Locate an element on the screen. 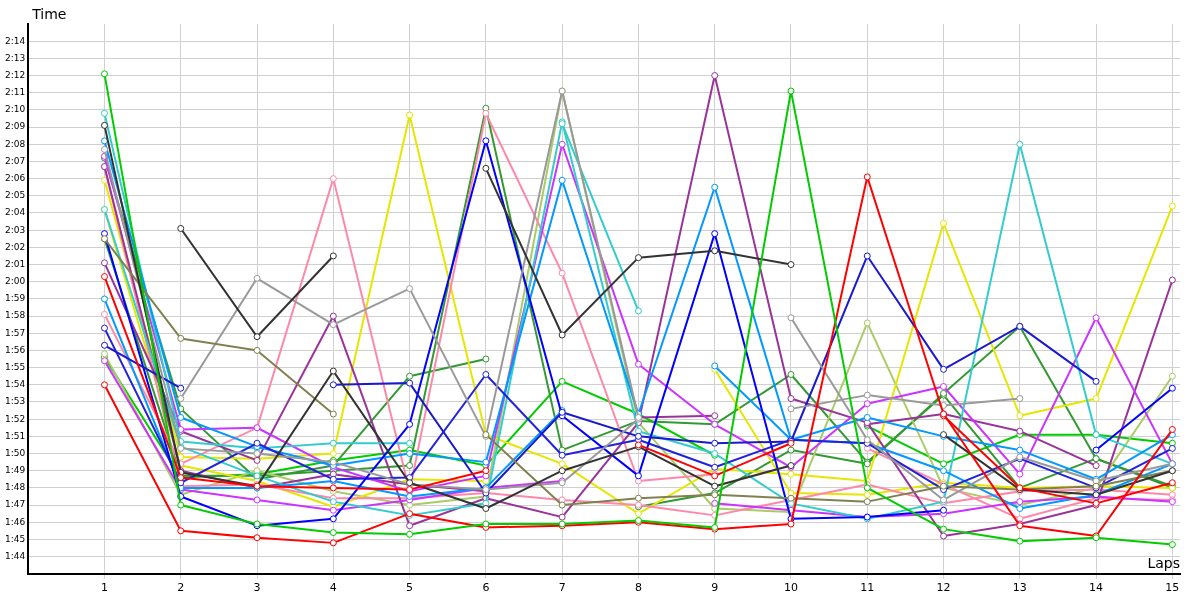 The height and width of the screenshot is (600, 1200). y-tick-label: 1:57 is located at coordinates (15, 332).